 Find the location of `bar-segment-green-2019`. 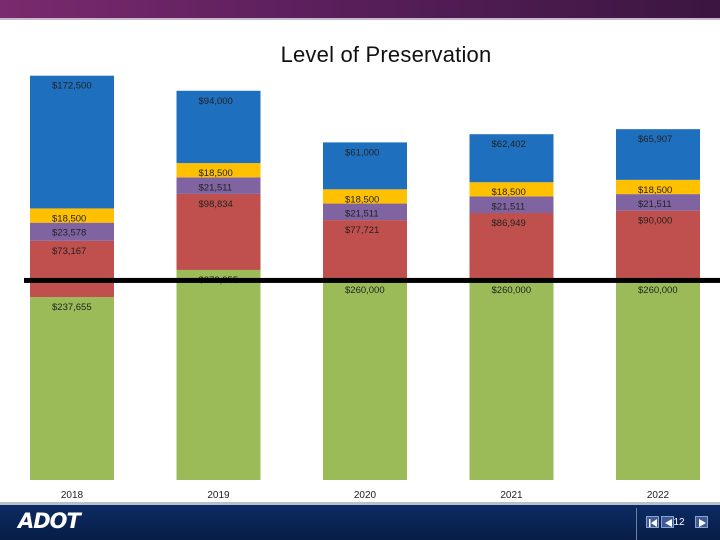

bar-segment-green-2019 is located at coordinates (218, 374).